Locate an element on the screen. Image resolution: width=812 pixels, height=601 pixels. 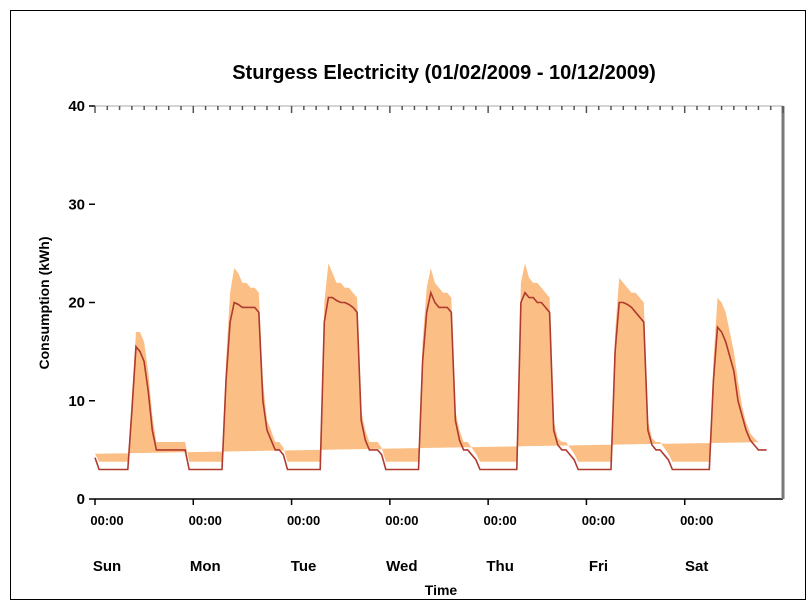
y-tick-label: 0 is located at coordinates (81, 499).